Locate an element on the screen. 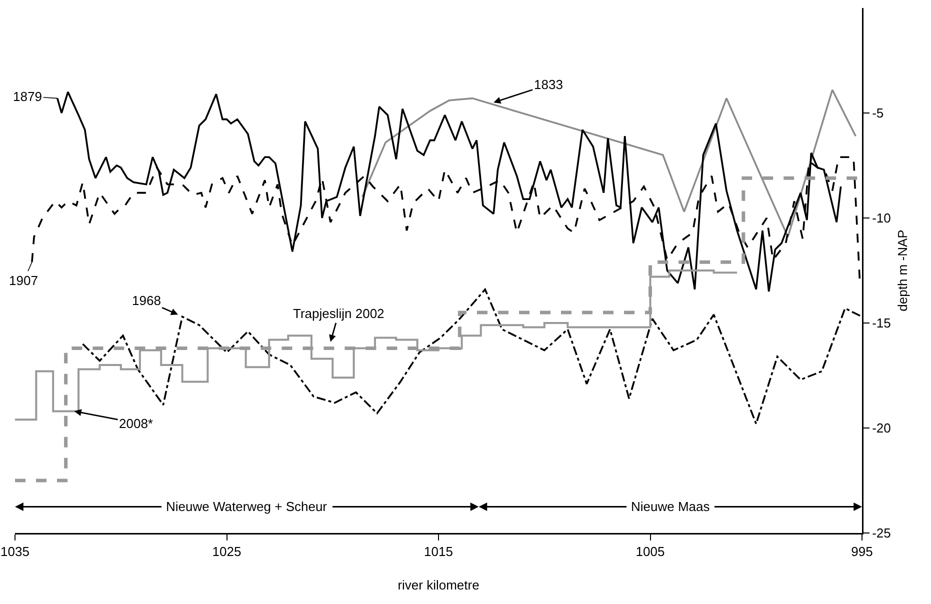 Image resolution: width=931 pixels, height=604 pixels. x-tick-label: 1005 is located at coordinates (650, 552).